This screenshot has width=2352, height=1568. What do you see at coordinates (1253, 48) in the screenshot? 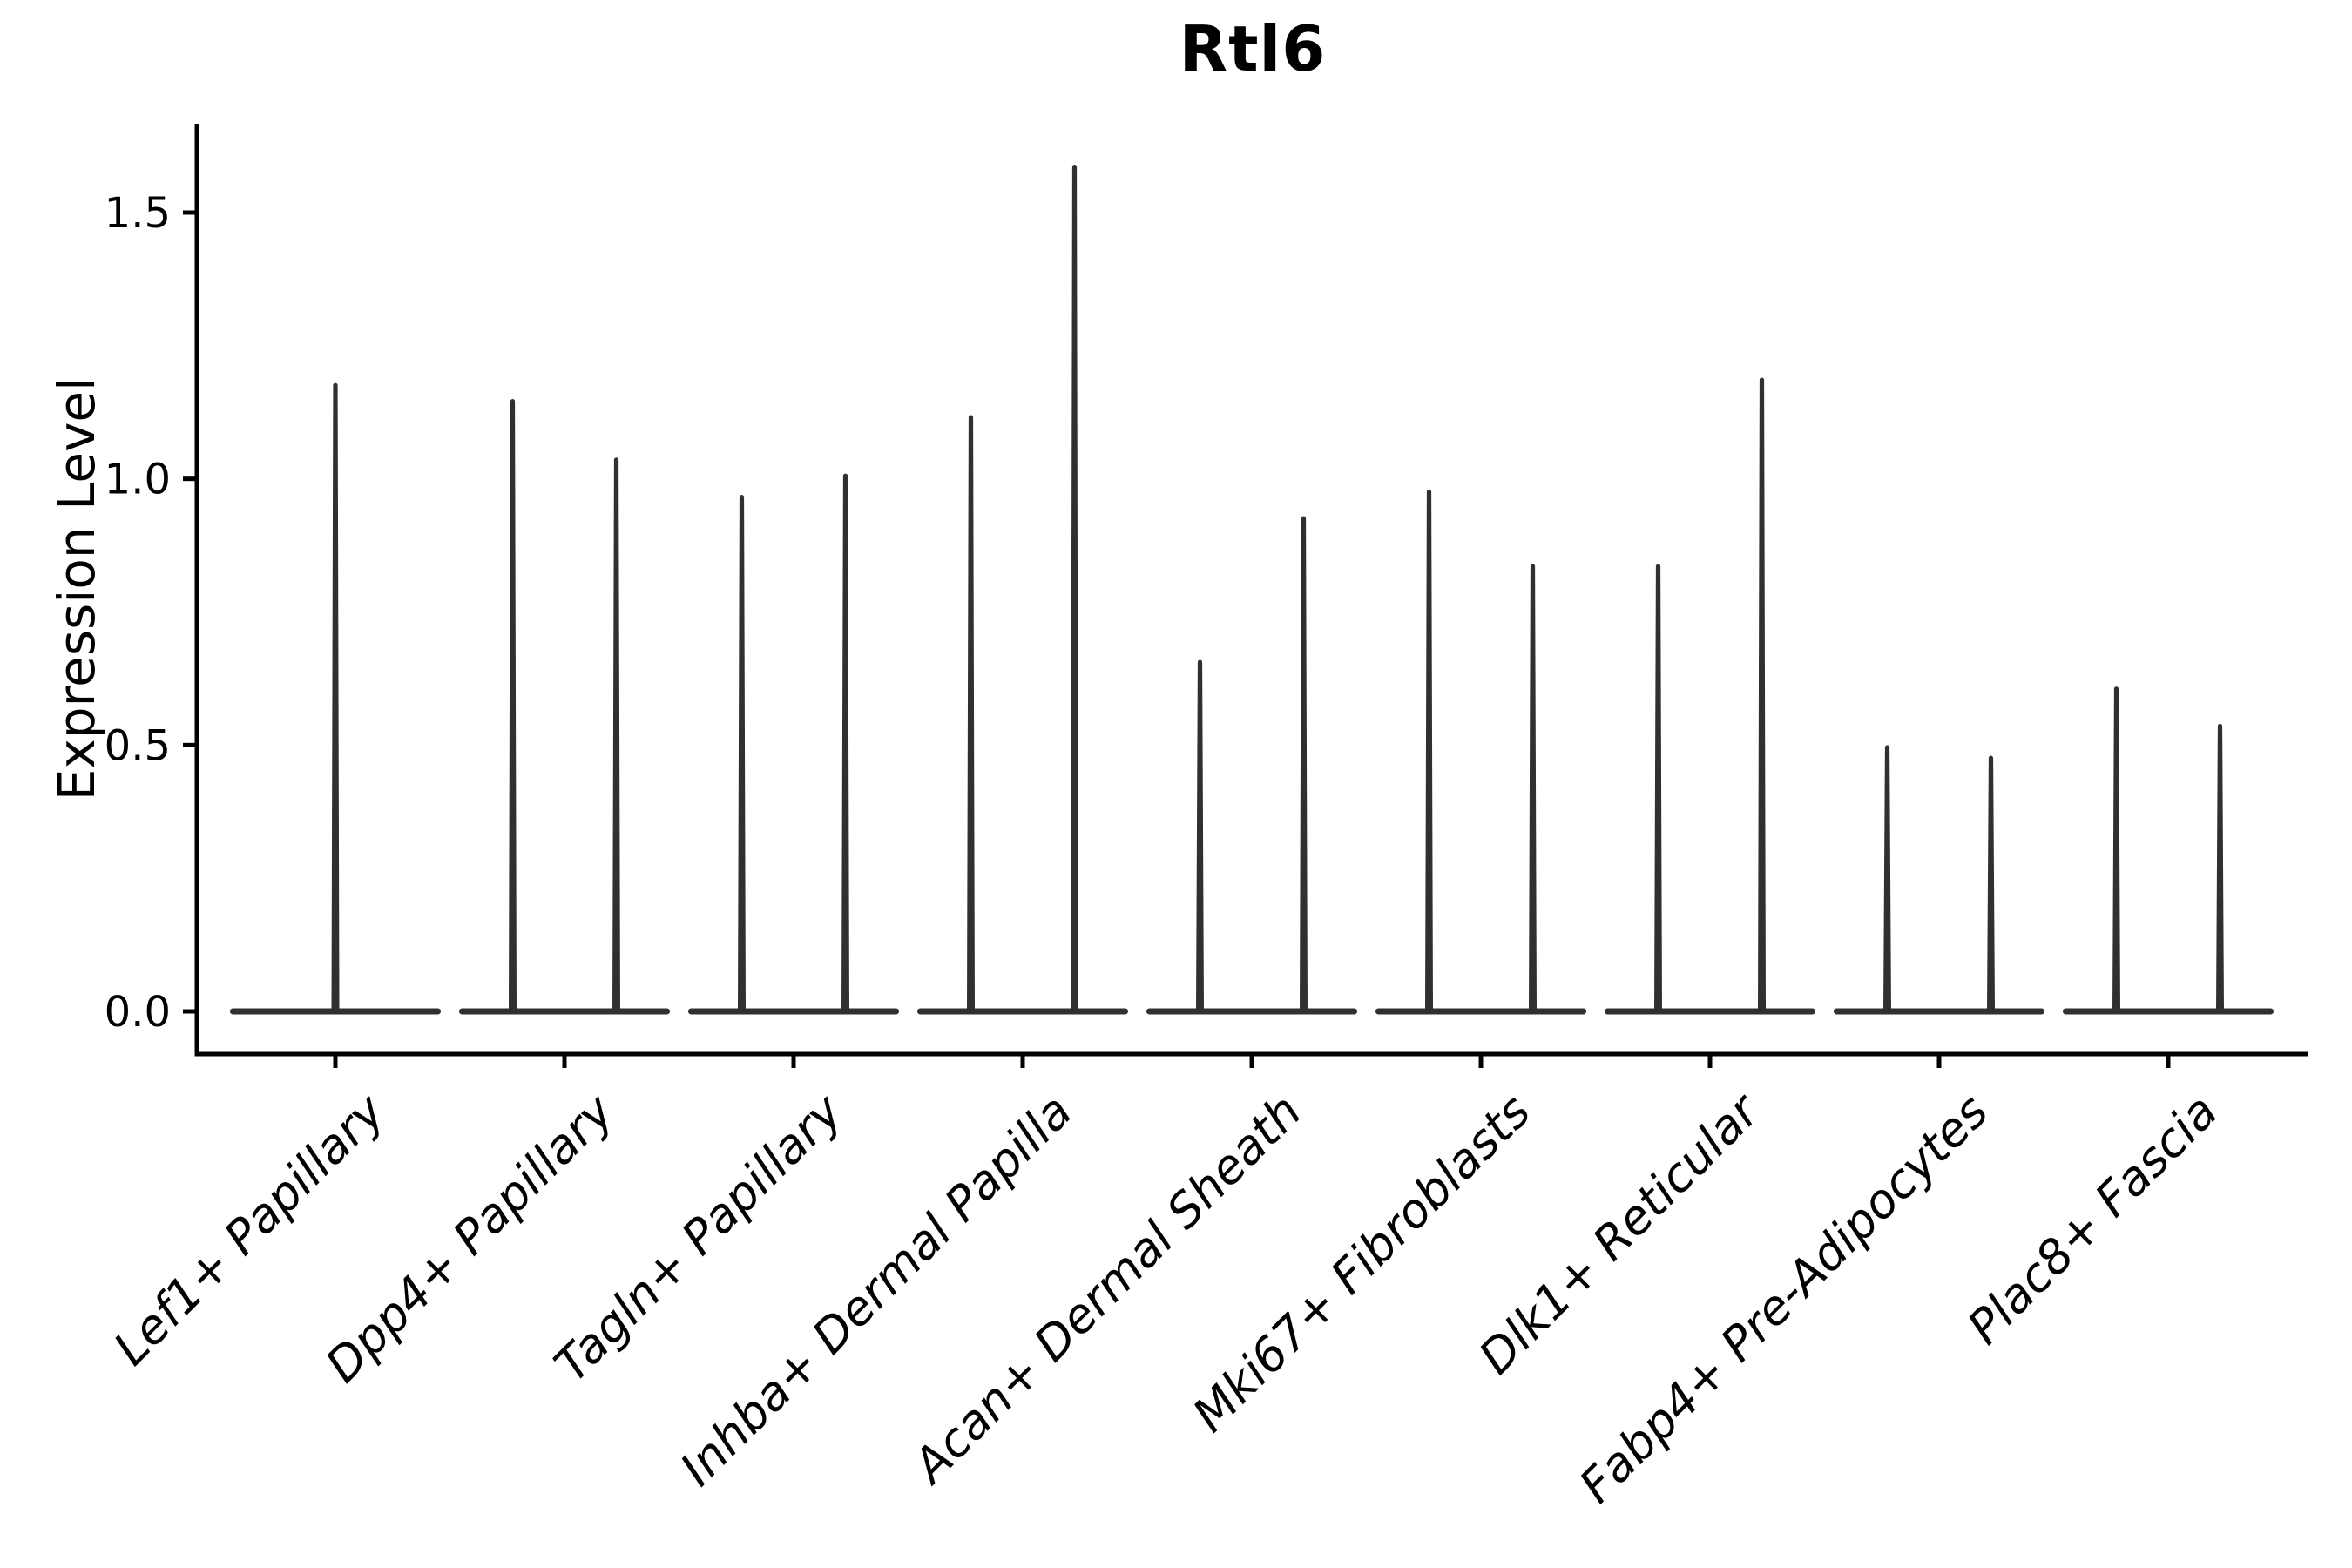
I see `chart-title: Rtl6` at bounding box center [1253, 48].